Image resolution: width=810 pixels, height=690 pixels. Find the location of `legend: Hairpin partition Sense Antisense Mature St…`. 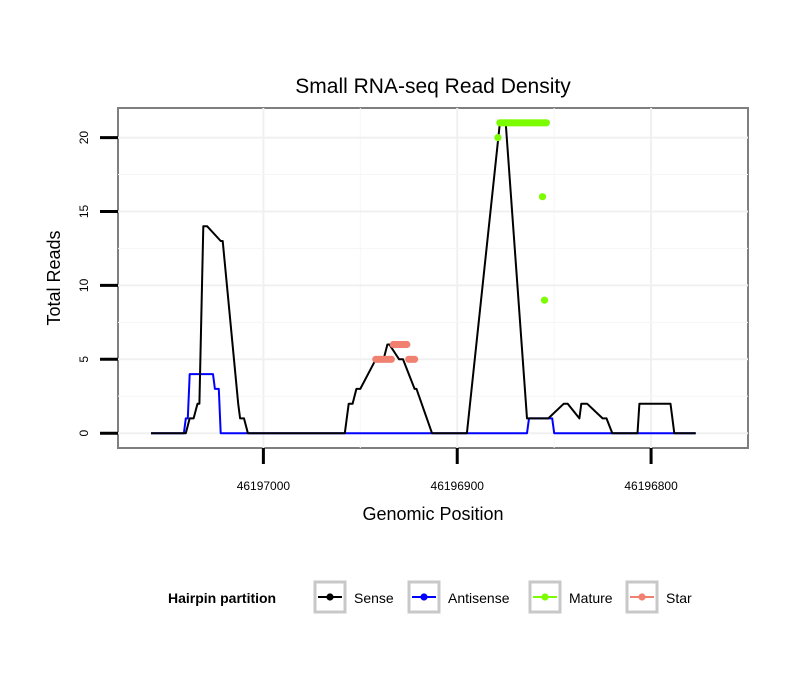

legend: Hairpin partition Sense Antisense Mature St… is located at coordinates (430, 597).